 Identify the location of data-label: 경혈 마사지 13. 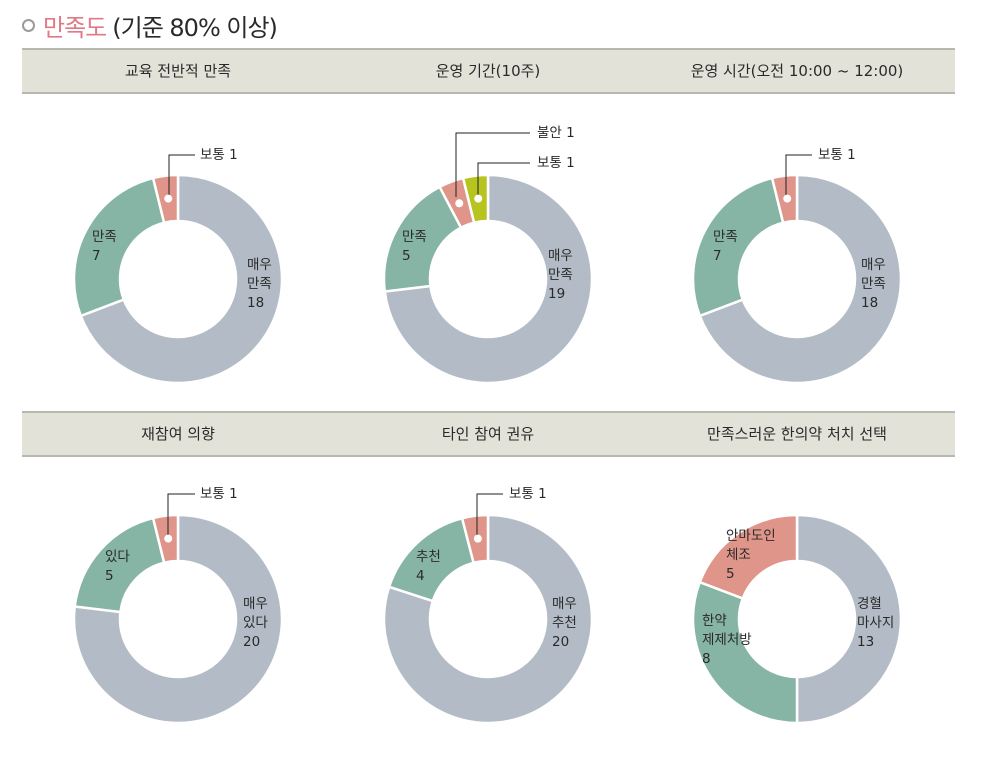
(876, 623).